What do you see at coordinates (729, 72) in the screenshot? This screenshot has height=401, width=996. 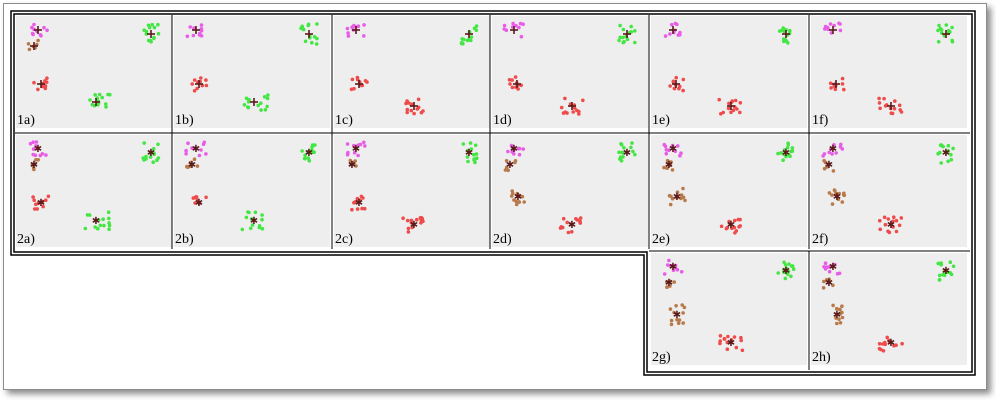 I see `panel-1e: 1e)` at bounding box center [729, 72].